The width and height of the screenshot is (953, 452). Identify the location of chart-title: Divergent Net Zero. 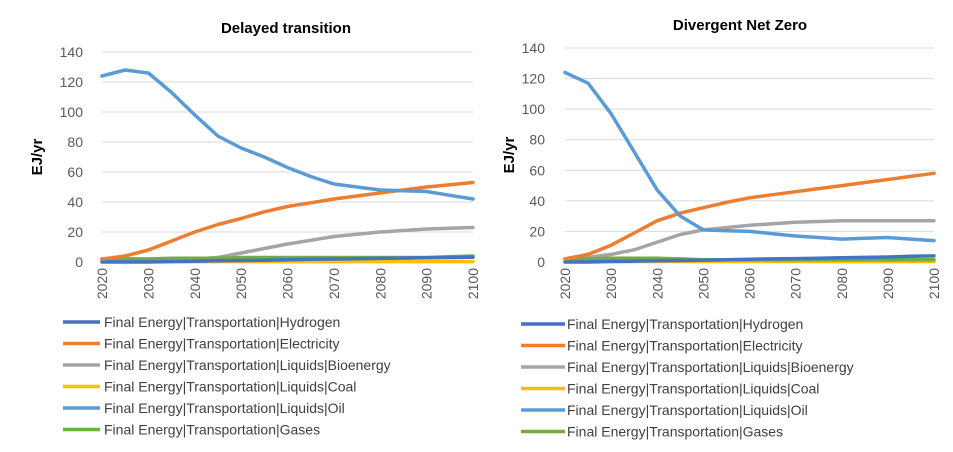
(740, 25).